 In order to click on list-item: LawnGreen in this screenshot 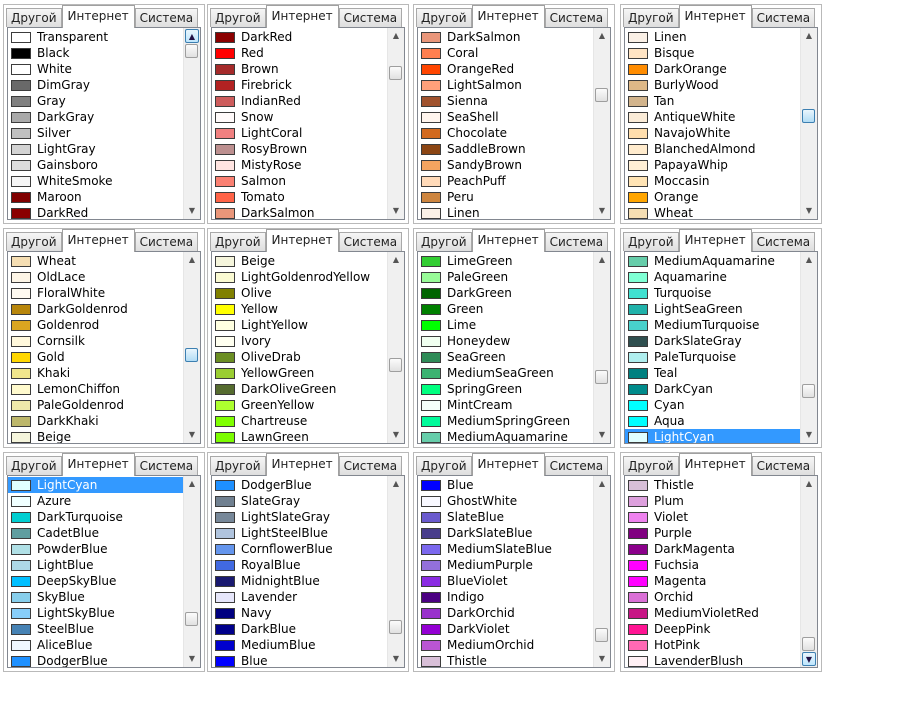, I will do `click(299, 436)`.